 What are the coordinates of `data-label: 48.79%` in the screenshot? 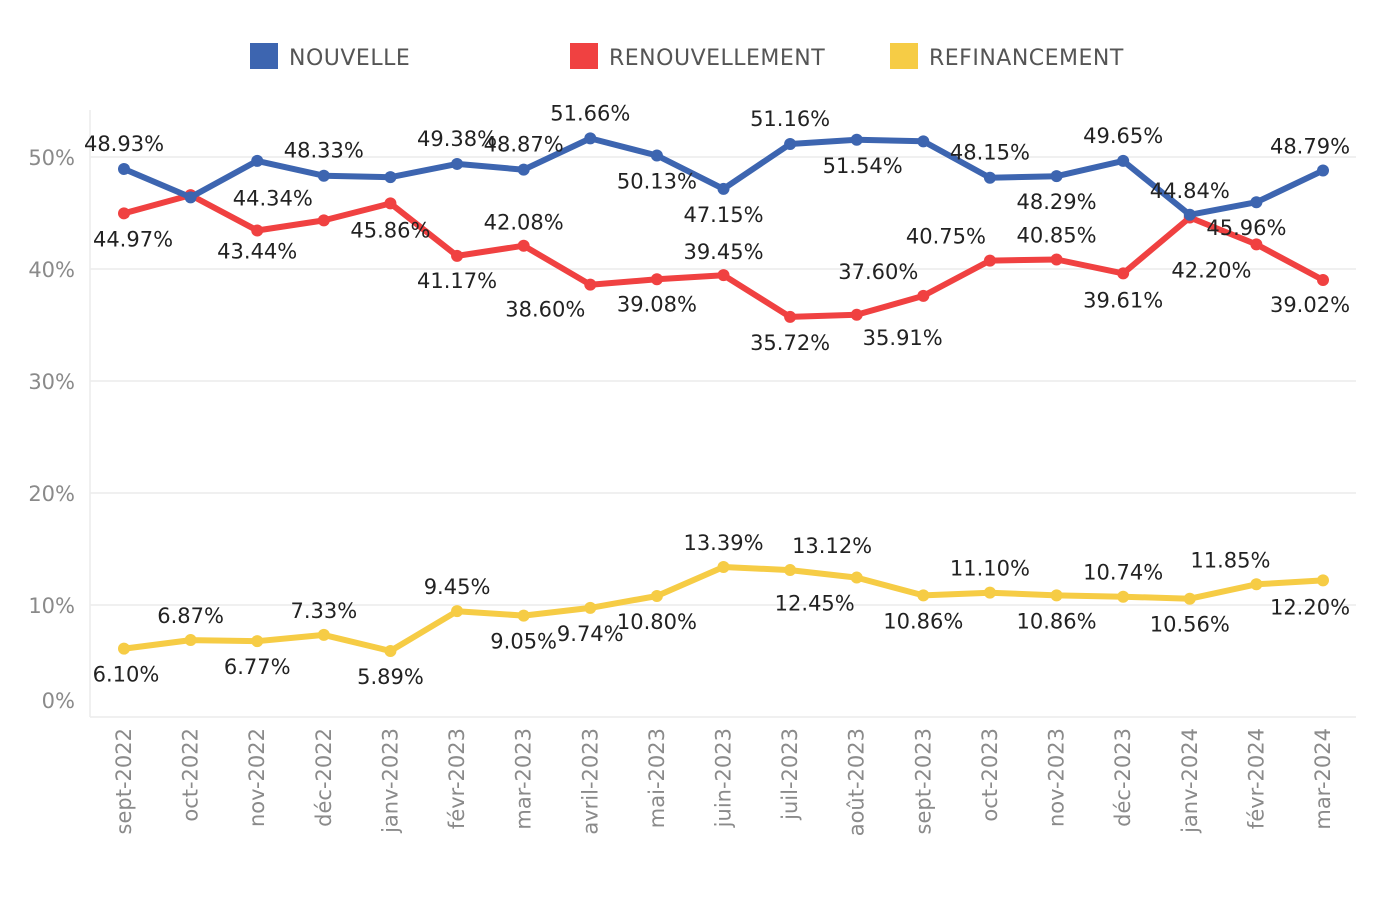 It's located at (1310, 147).